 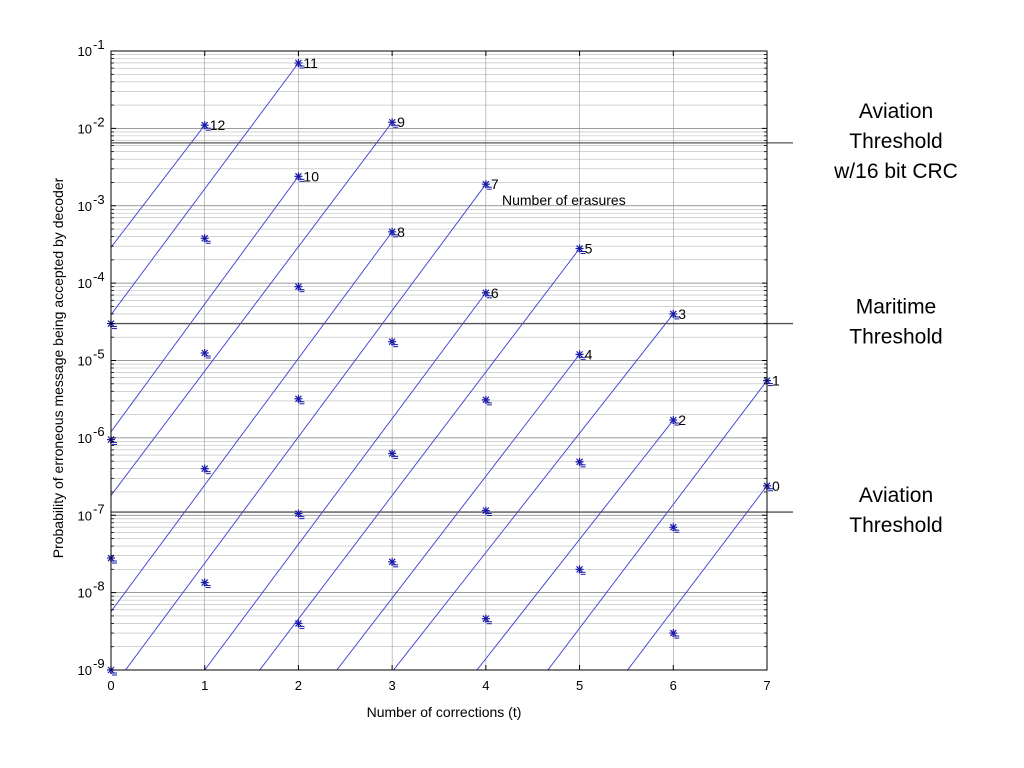 What do you see at coordinates (99, 199) in the screenshot?
I see `y-tick-exponent: -3` at bounding box center [99, 199].